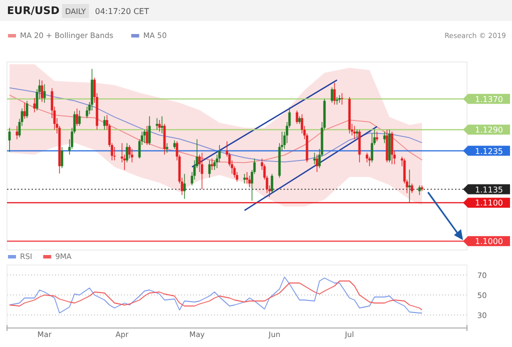  I want to click on text: 04:17:20 CET, so click(122, 11).